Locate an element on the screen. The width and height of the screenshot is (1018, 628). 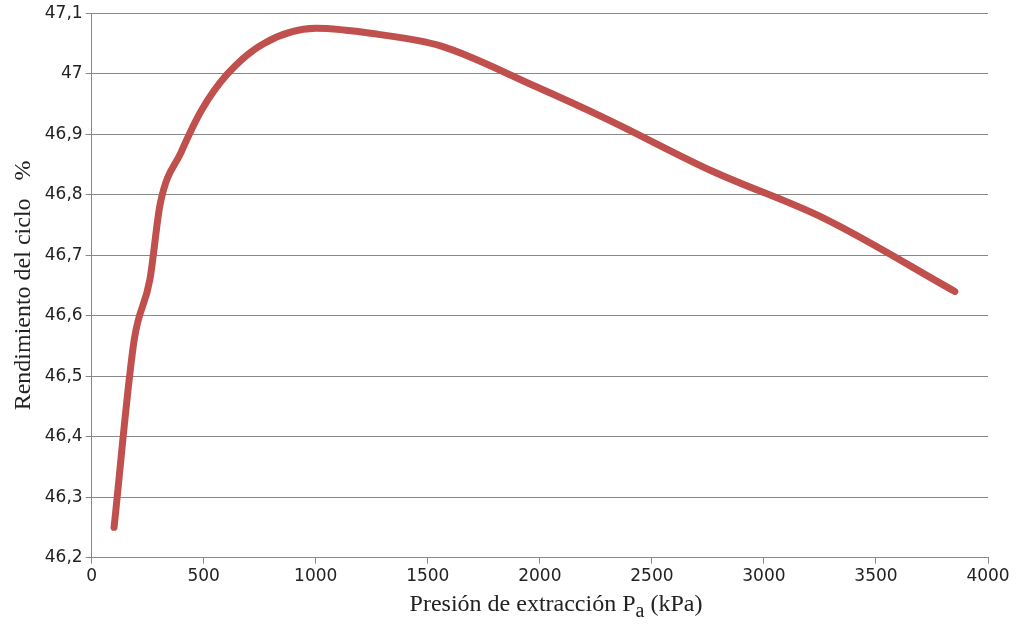
y-tick-label: 46,9 is located at coordinates (63, 132).